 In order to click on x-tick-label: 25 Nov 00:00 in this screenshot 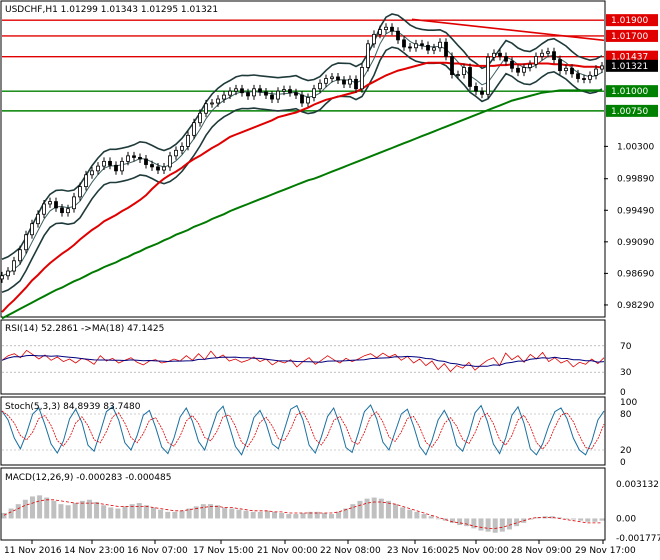, I will do `click(478, 551)`.